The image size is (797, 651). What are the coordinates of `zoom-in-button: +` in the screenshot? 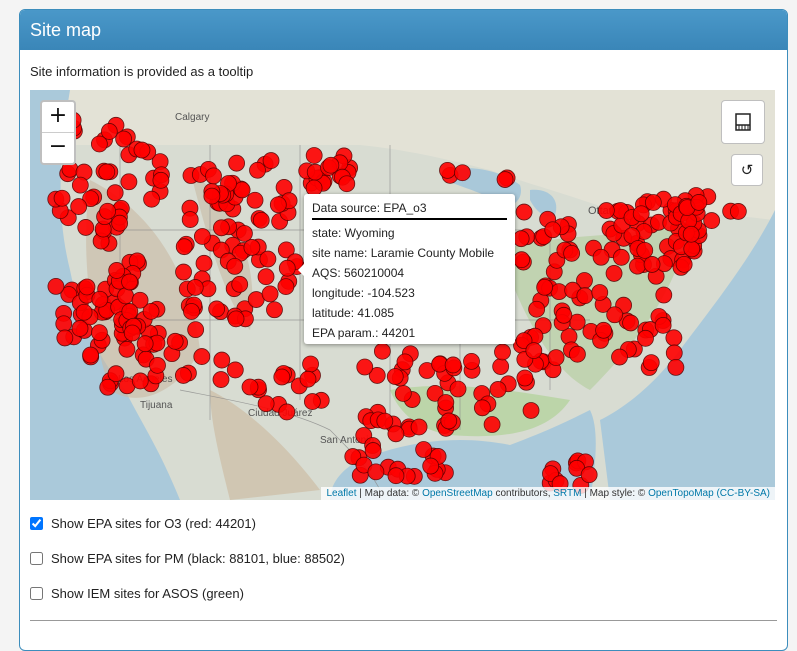 It's located at (58, 115).